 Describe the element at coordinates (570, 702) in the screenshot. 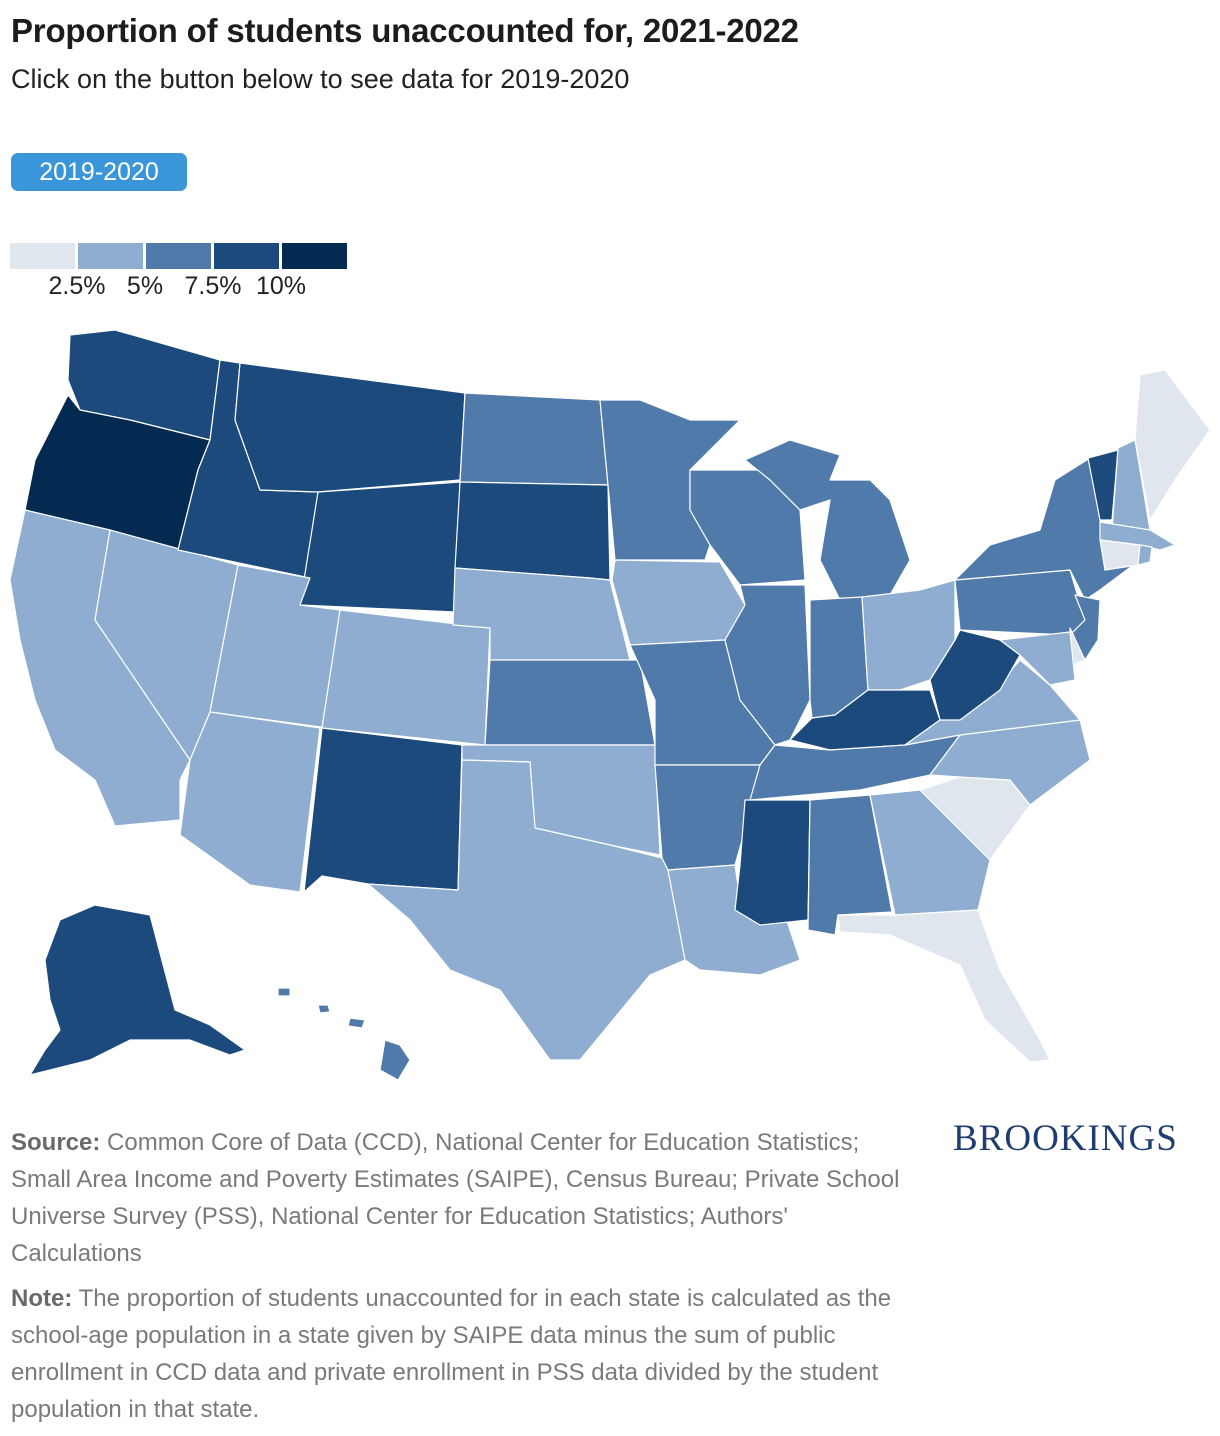

I see `state-KS` at that location.